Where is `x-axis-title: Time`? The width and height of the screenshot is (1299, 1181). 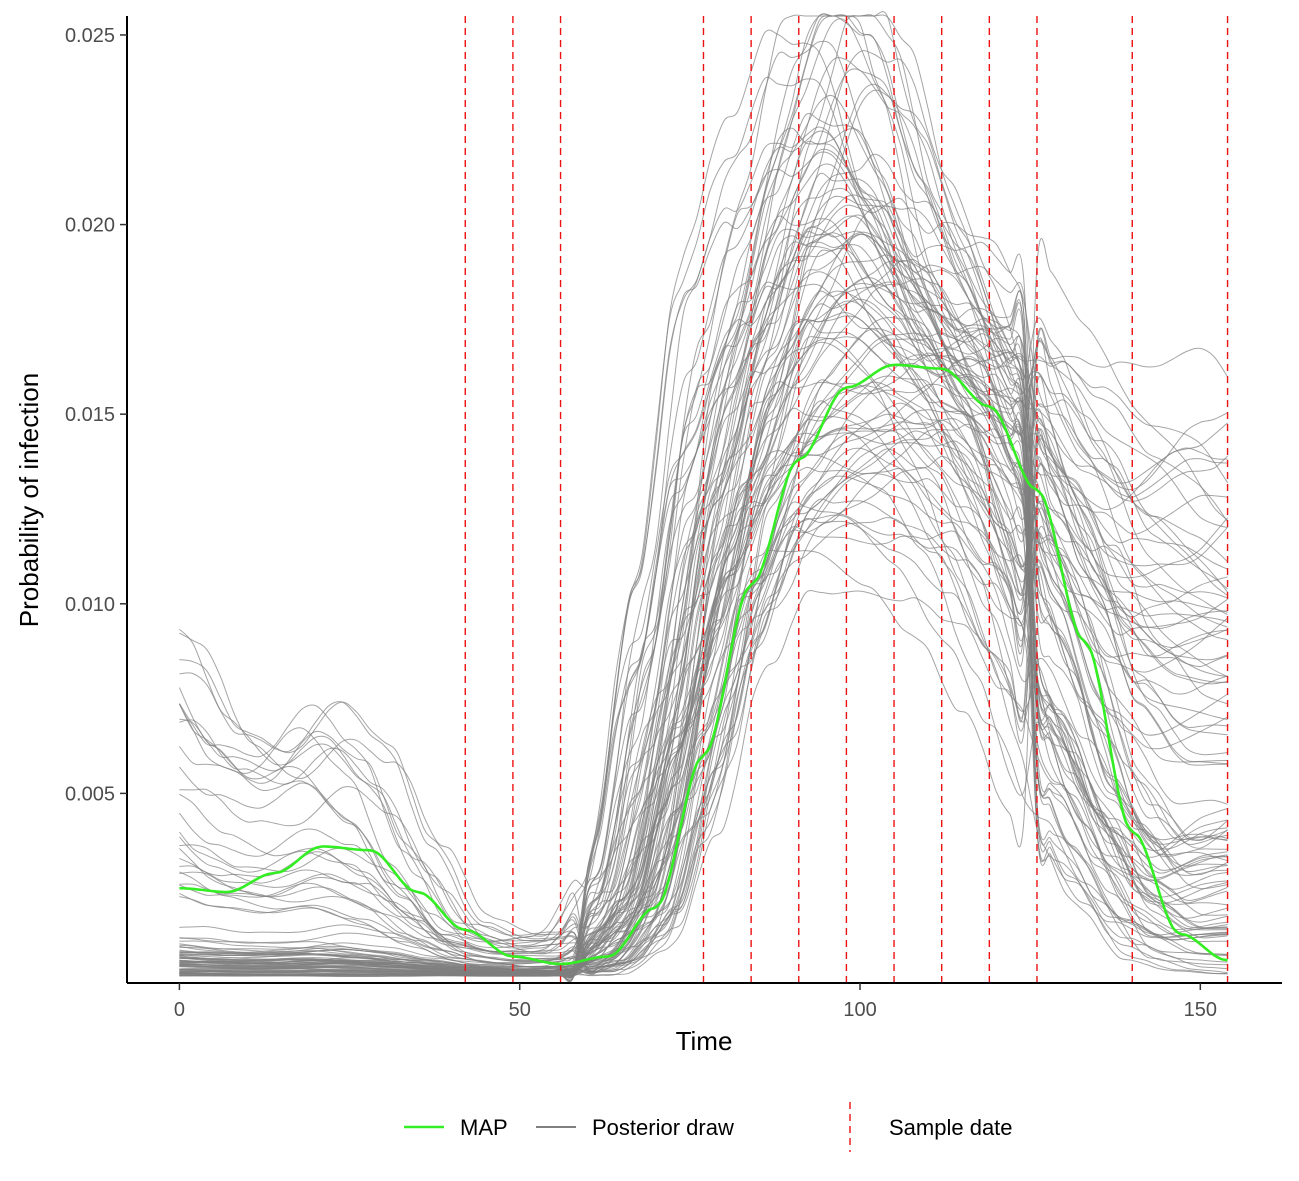
x-axis-title: Time is located at coordinates (704, 1041).